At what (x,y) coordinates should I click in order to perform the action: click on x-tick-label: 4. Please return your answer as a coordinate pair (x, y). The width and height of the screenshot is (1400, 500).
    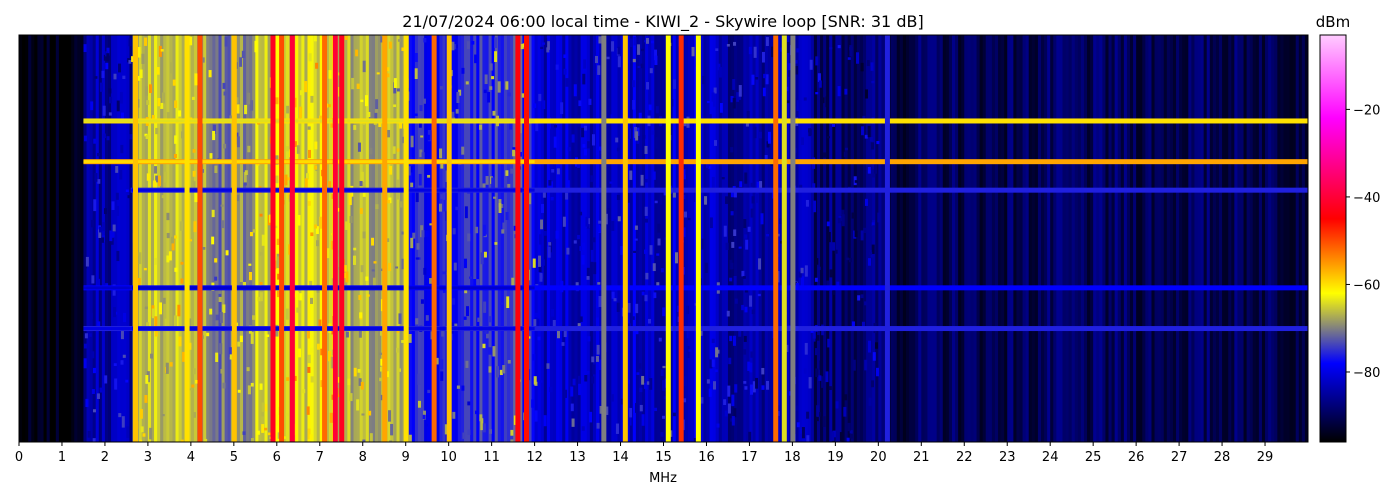
    Looking at the image, I should click on (191, 457).